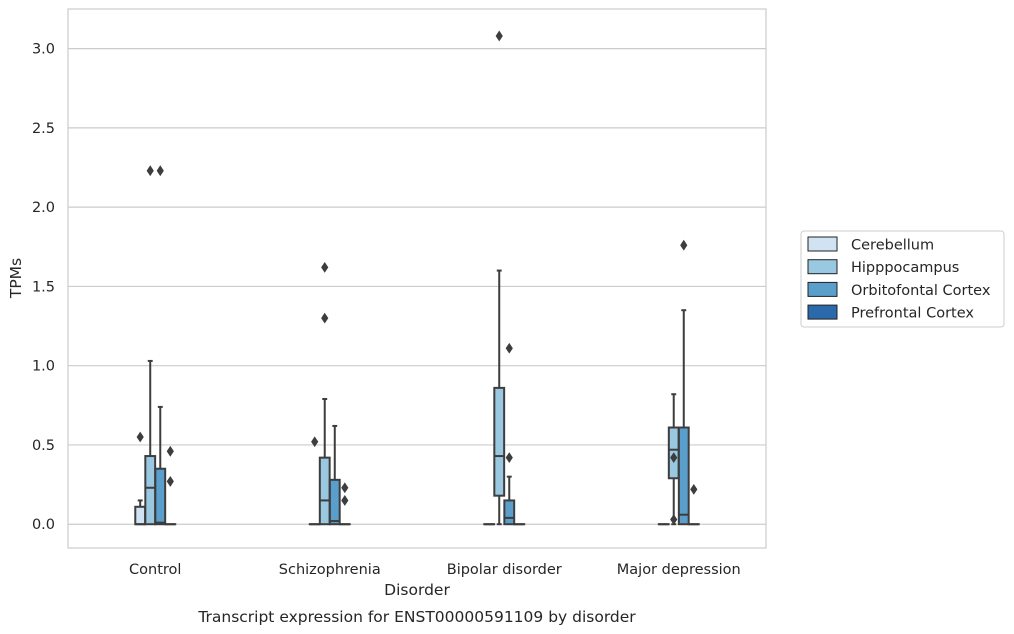  Describe the element at coordinates (155, 570) in the screenshot. I see `x-tick-label: Control` at that location.